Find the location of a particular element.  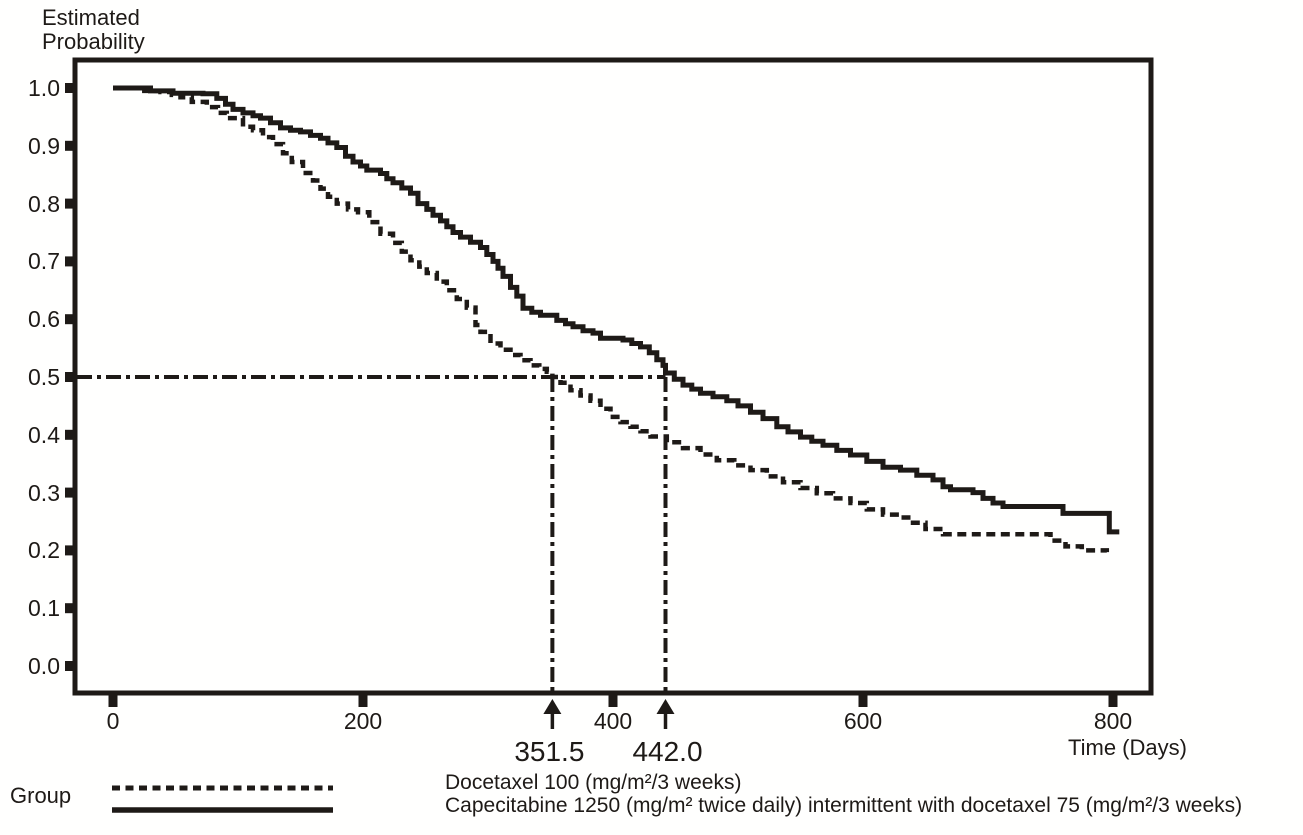

y-tick-label: 0.9 is located at coordinates (44, 145).